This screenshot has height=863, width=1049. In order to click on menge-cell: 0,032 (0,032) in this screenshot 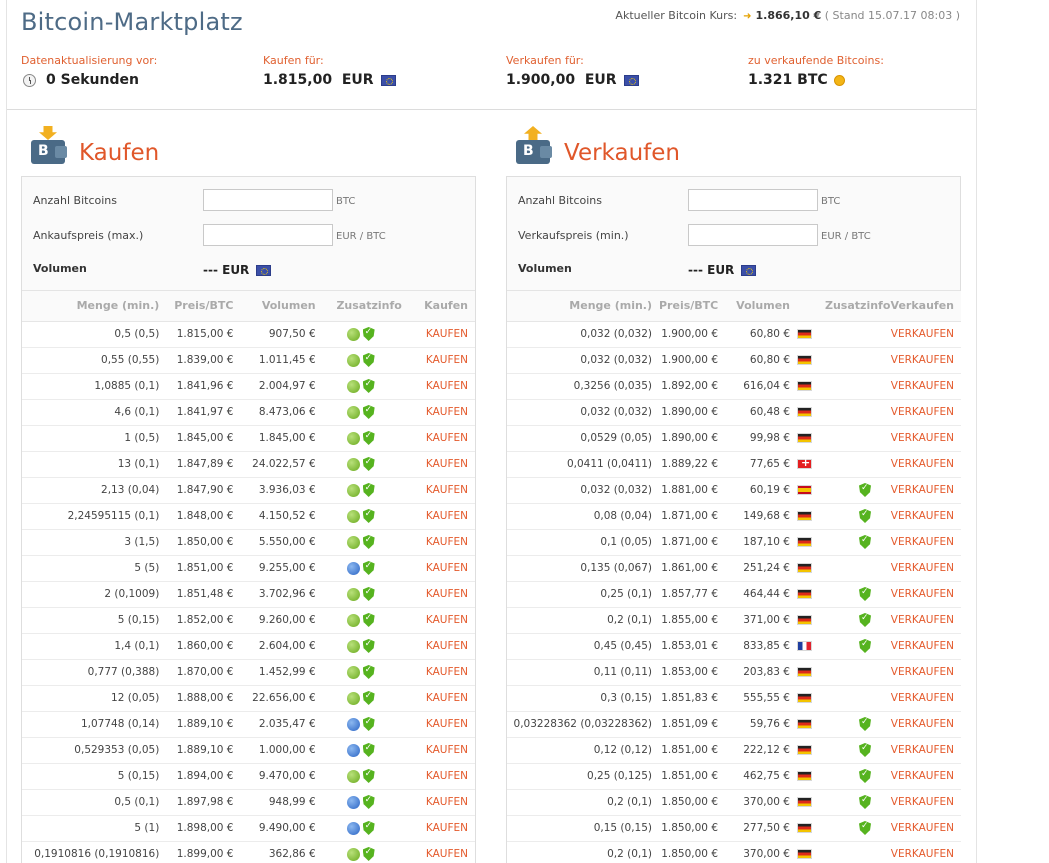, I will do `click(583, 412)`.